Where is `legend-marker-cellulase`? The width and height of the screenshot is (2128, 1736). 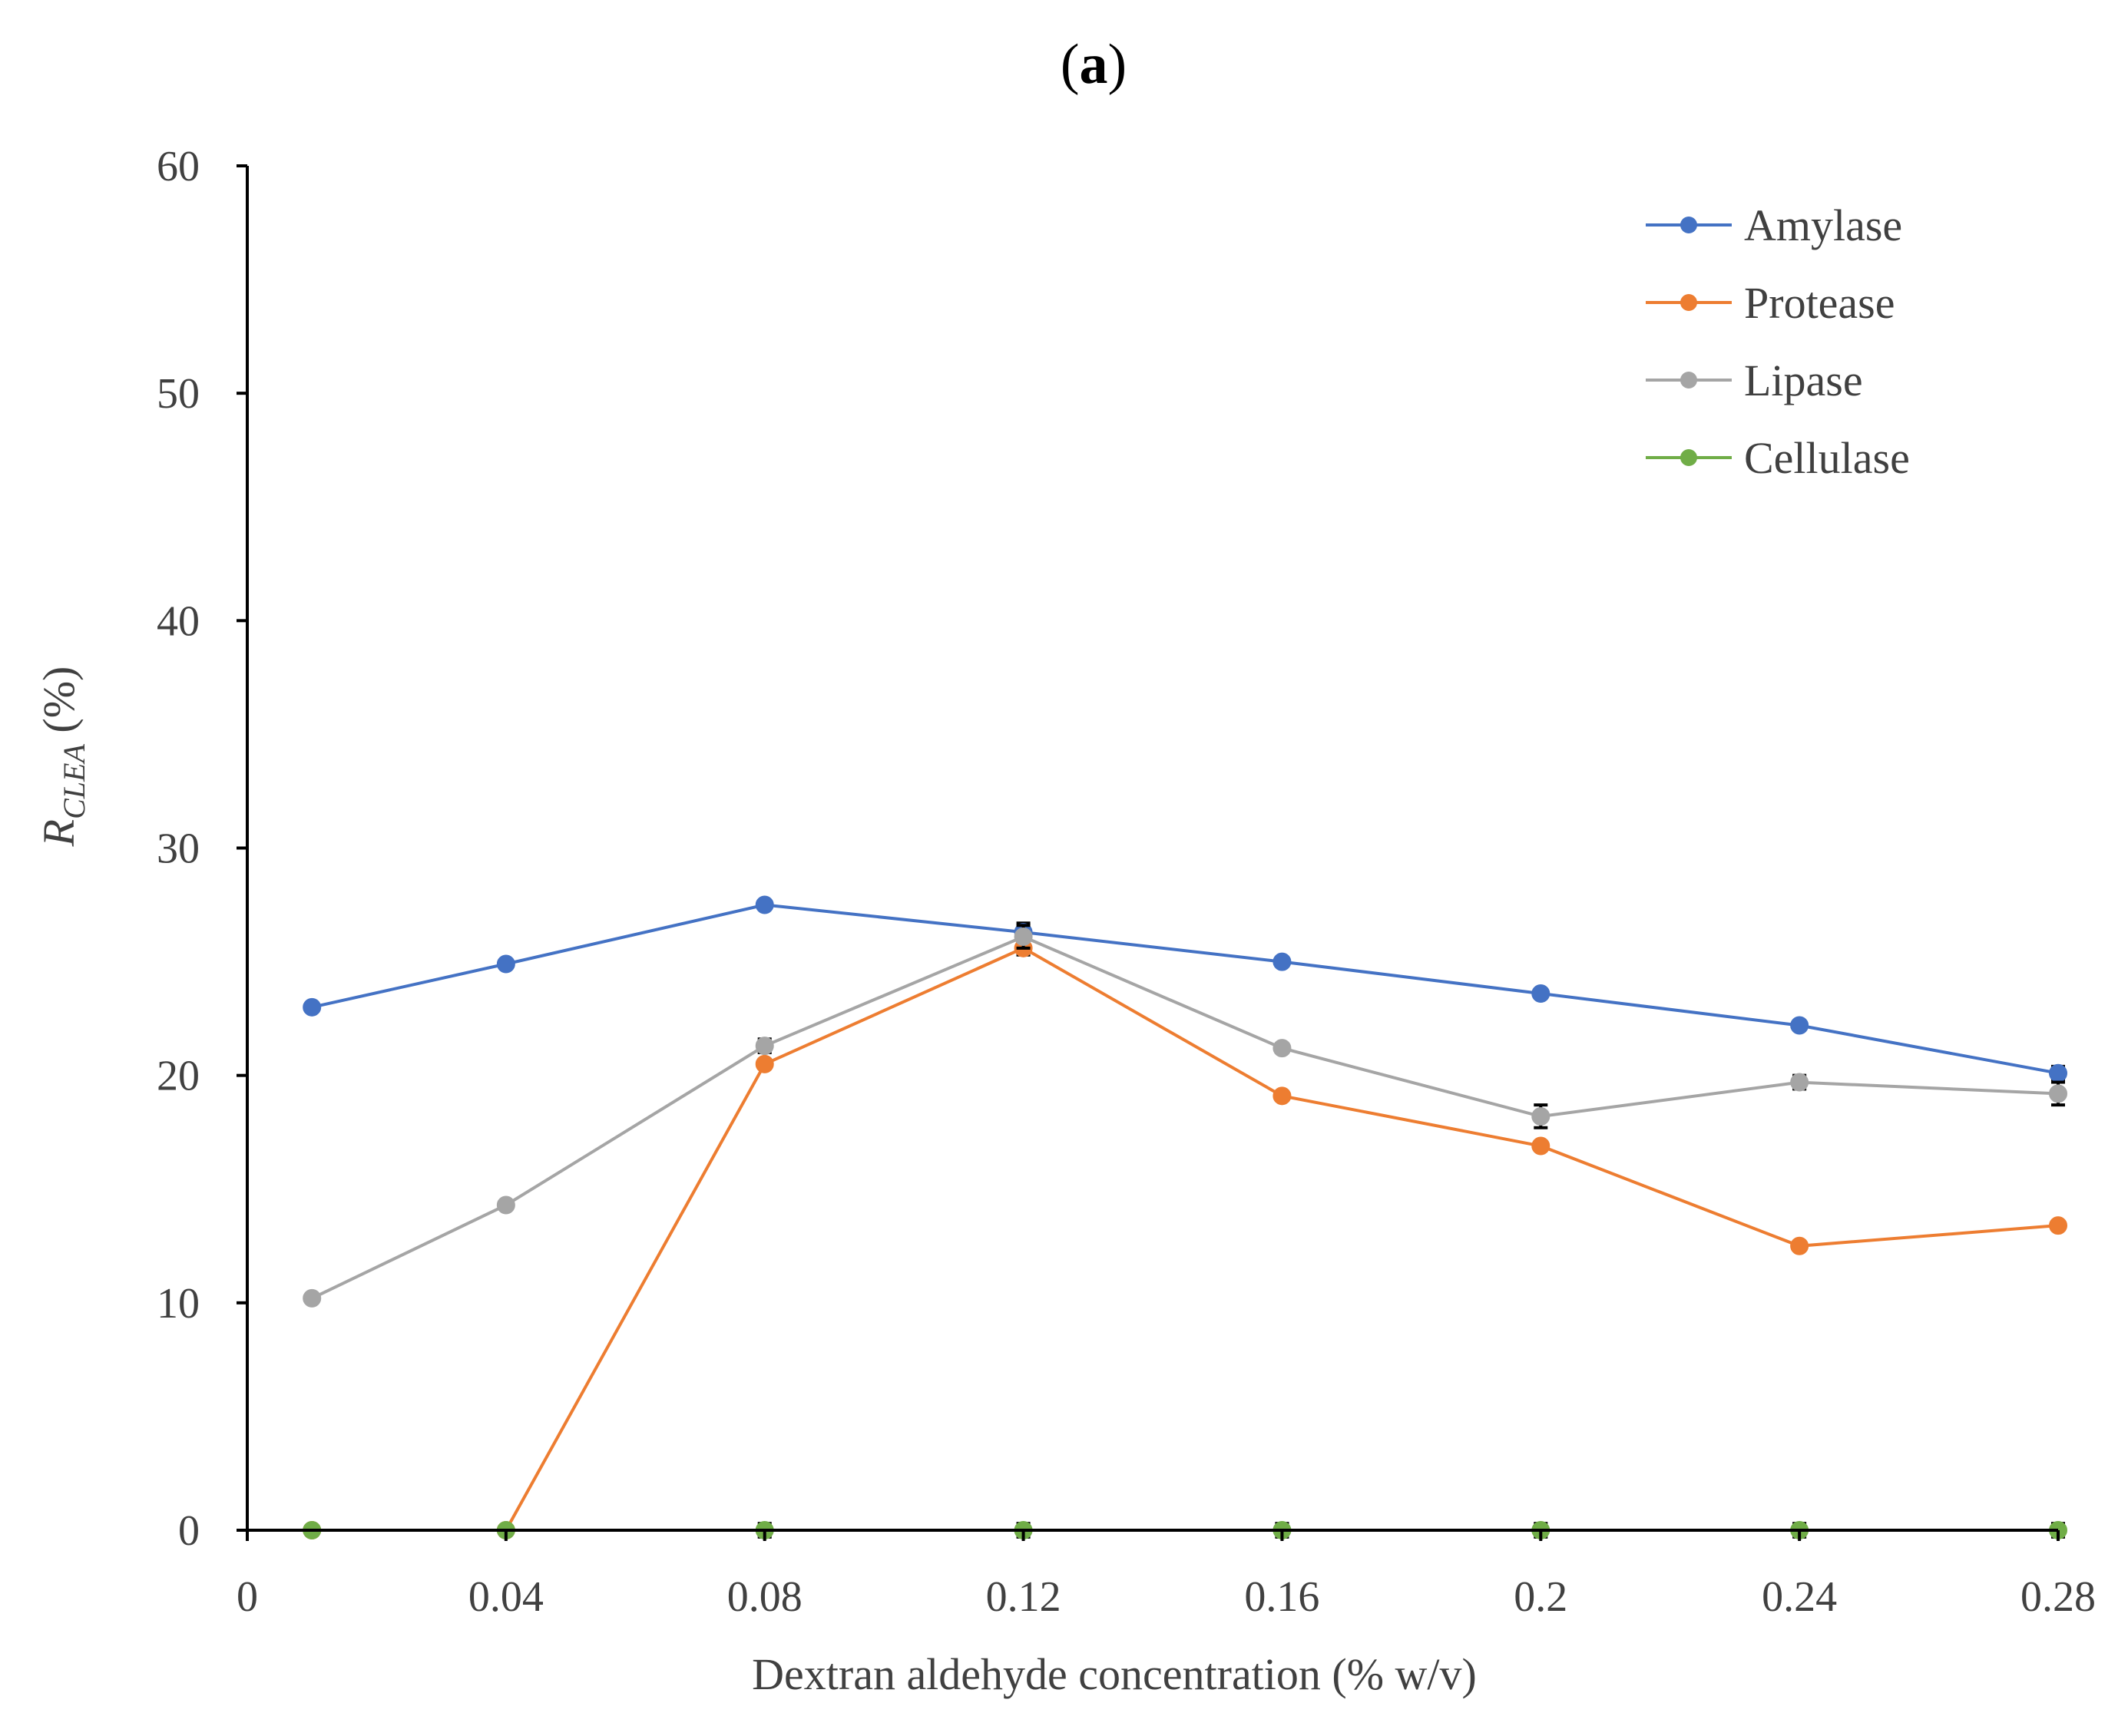 legend-marker-cellulase is located at coordinates (1688, 458).